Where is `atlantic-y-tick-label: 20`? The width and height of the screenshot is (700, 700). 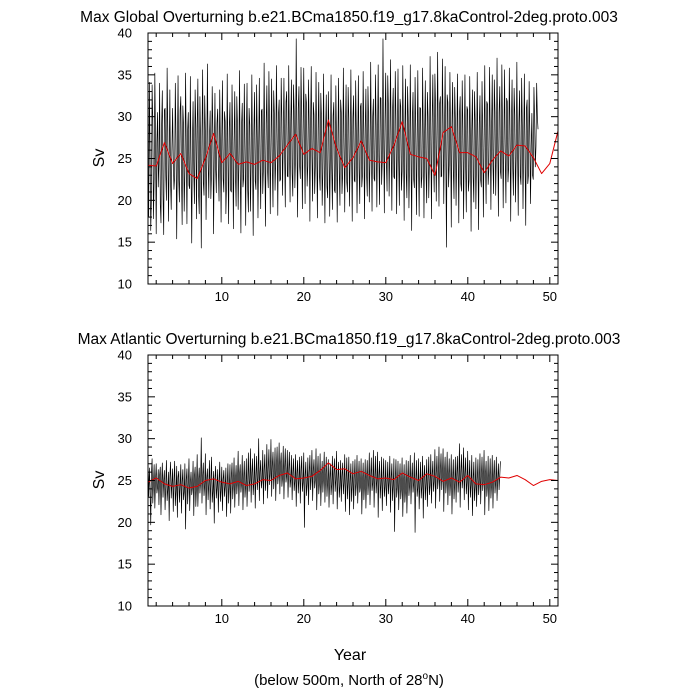
atlantic-y-tick-label: 20 is located at coordinates (125, 522).